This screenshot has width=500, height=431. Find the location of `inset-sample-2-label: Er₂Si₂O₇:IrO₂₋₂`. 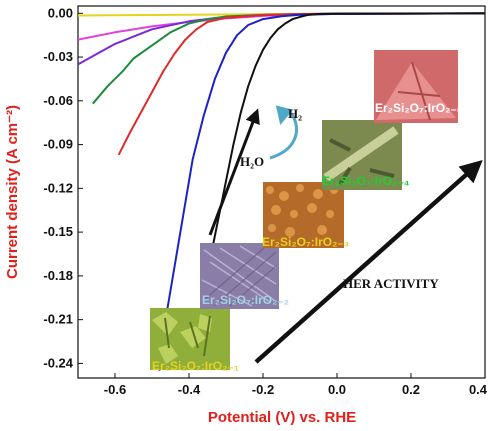

inset-sample-2-label: Er₂Si₂O₇:IrO₂₋₂ is located at coordinates (245, 300).